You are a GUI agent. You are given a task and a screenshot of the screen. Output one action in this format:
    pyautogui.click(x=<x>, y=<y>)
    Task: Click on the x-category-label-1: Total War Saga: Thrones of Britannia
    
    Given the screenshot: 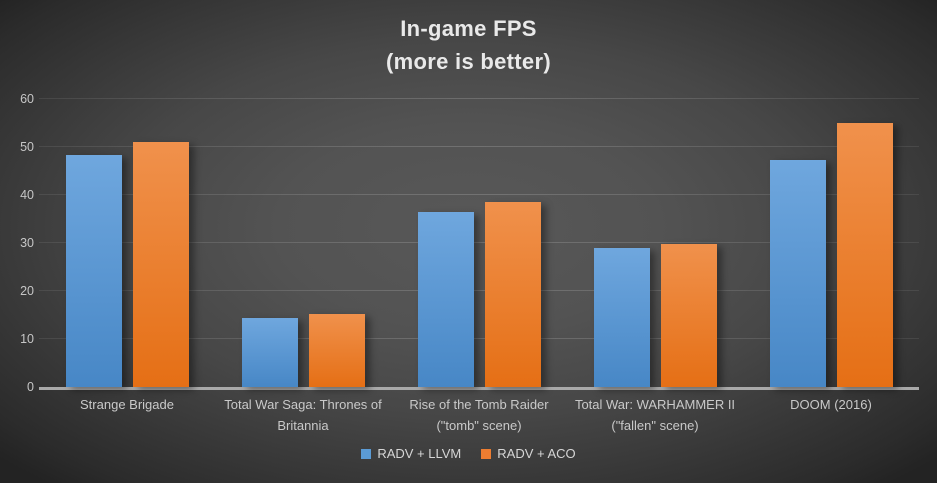 What is the action you would take?
    pyautogui.click(x=303, y=415)
    